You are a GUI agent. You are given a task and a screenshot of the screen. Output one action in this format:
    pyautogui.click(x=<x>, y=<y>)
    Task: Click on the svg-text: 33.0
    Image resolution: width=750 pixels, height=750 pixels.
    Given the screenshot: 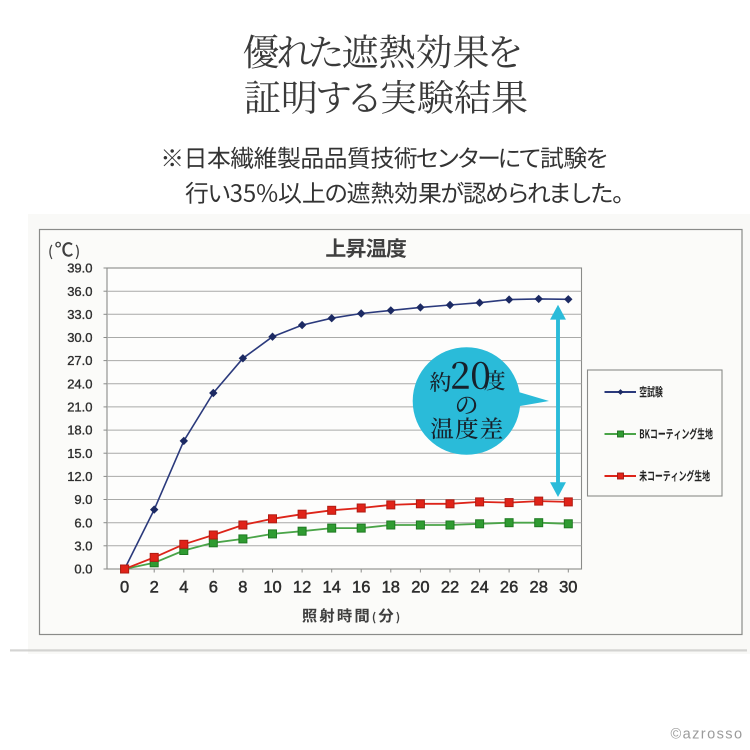 What is the action you would take?
    pyautogui.click(x=79, y=314)
    